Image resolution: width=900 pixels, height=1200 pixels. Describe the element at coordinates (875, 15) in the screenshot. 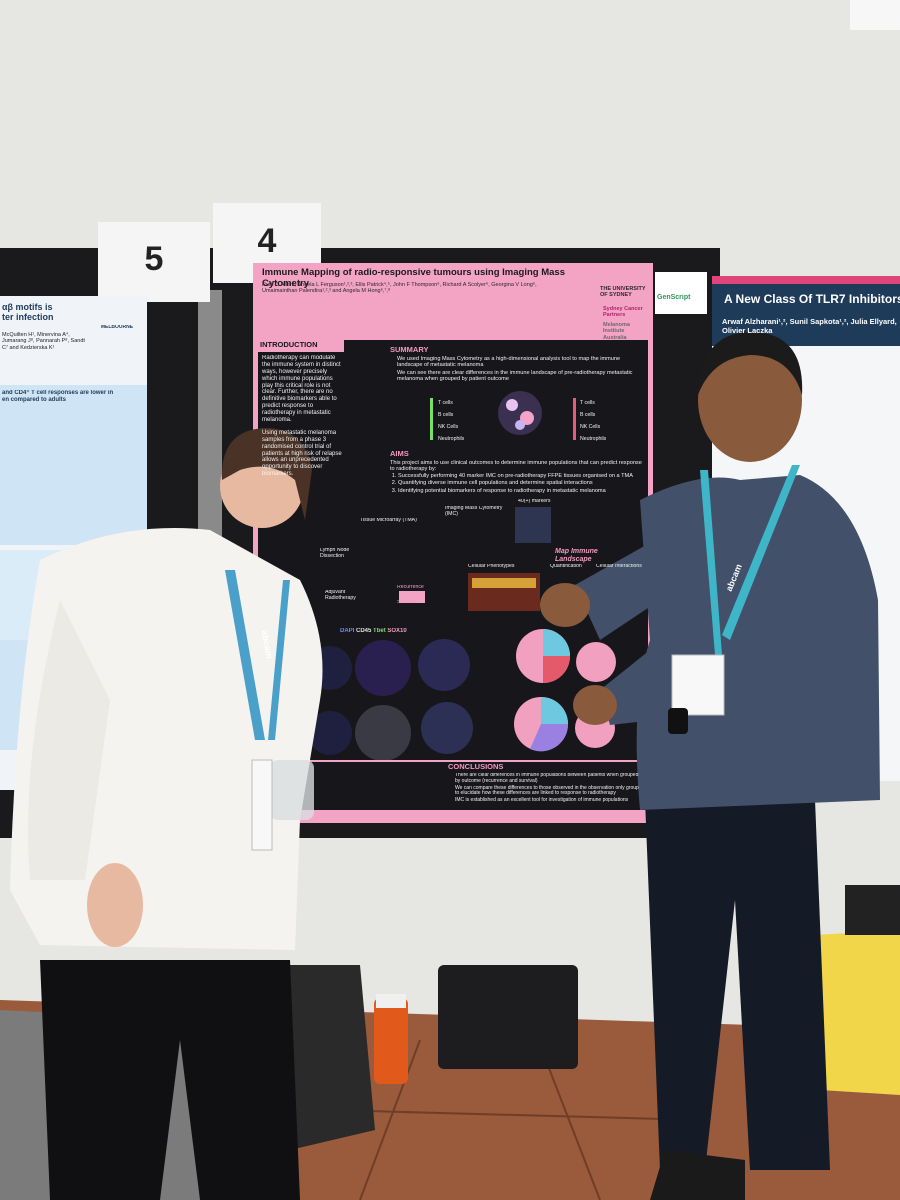

I see `window` at that location.